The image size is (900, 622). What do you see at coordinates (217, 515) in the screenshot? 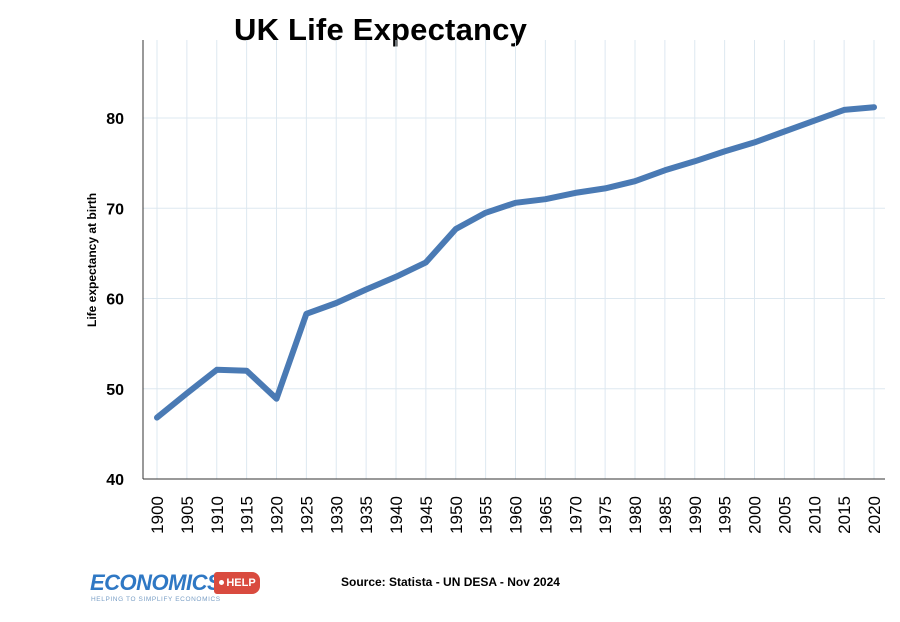
I see `x-tick-label-1910: 1910` at bounding box center [217, 515].